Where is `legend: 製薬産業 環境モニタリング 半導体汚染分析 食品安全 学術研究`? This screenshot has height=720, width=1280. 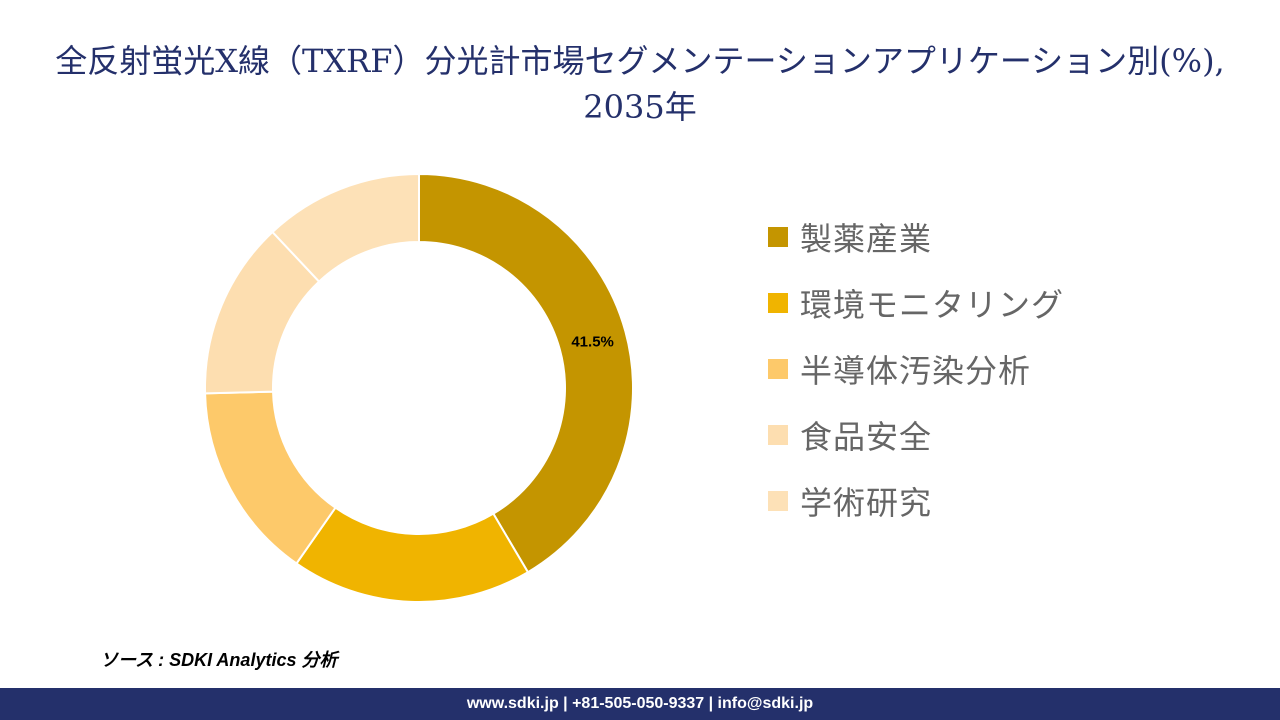
legend: 製薬産業 環境モニタリング 半導体汚染分析 食品安全 学術研究 is located at coordinates (916, 369).